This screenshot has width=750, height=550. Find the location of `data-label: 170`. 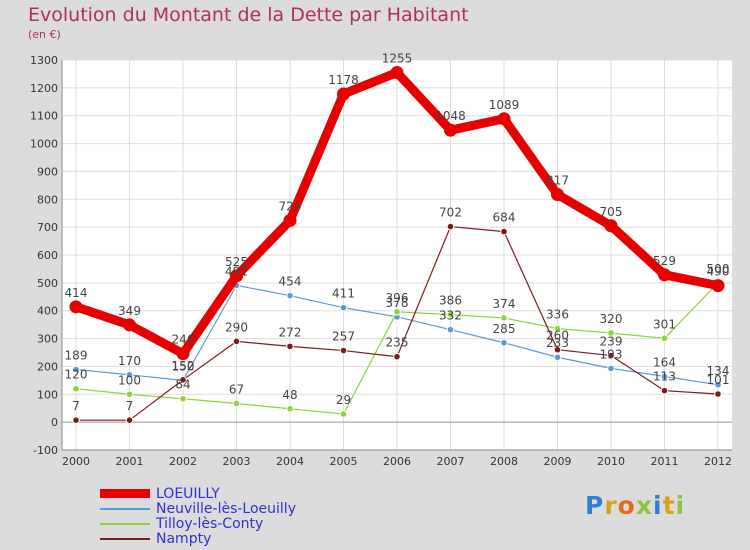

data-label: 170 is located at coordinates (129, 361).